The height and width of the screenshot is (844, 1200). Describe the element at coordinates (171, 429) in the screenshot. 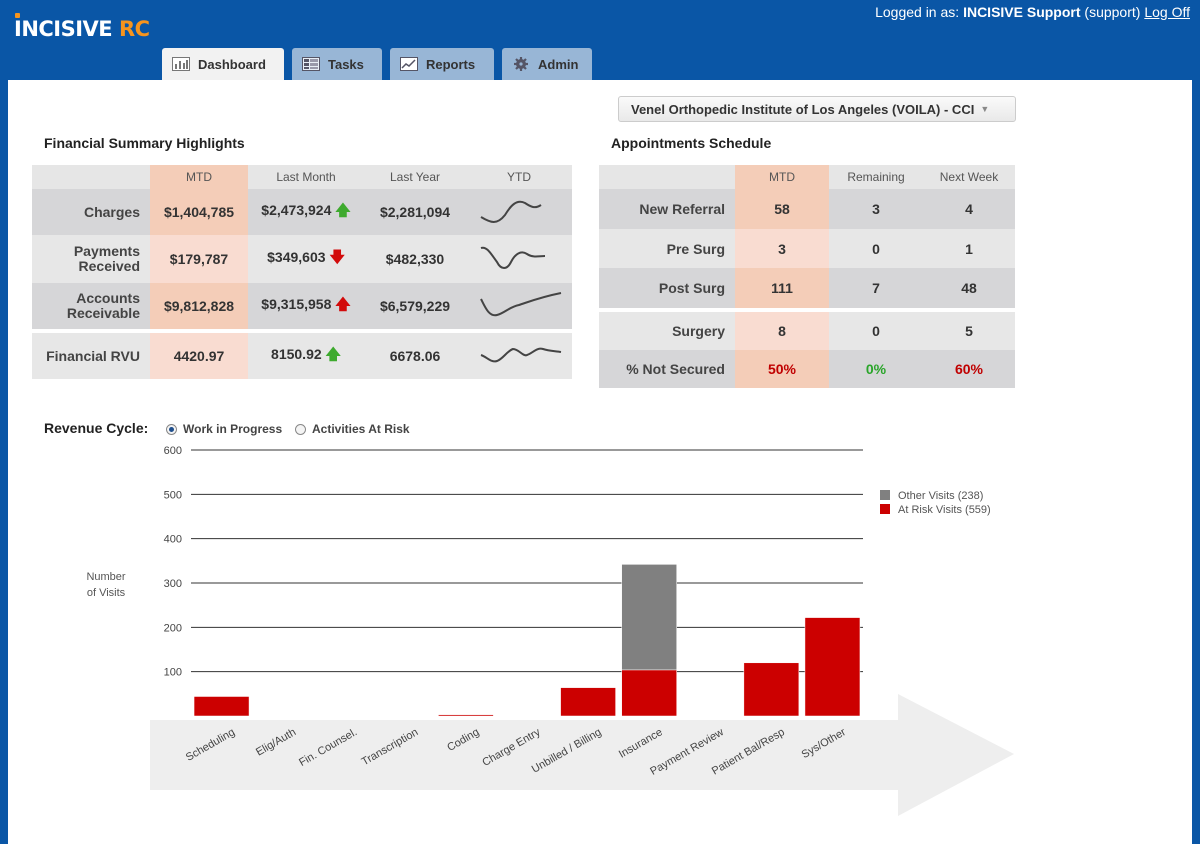

I see `radio-selected-icon` at that location.